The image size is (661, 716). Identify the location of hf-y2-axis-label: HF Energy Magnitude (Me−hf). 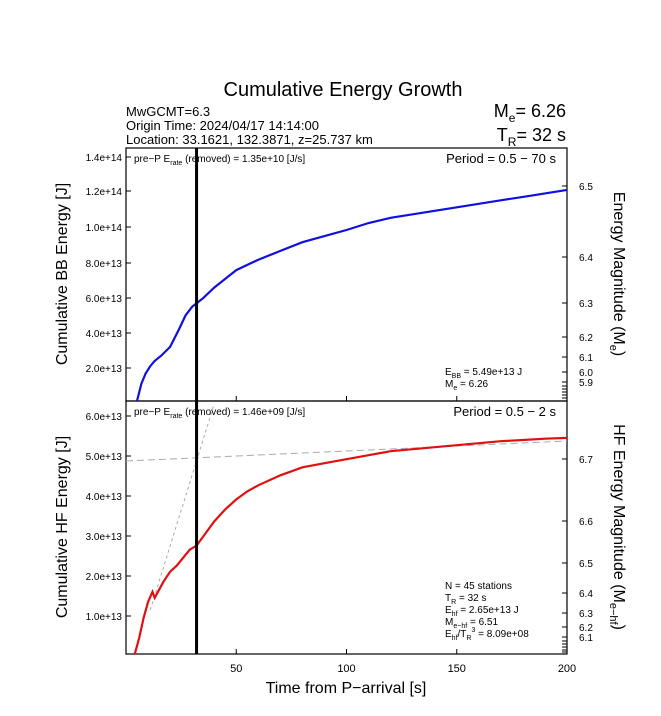
(617, 527).